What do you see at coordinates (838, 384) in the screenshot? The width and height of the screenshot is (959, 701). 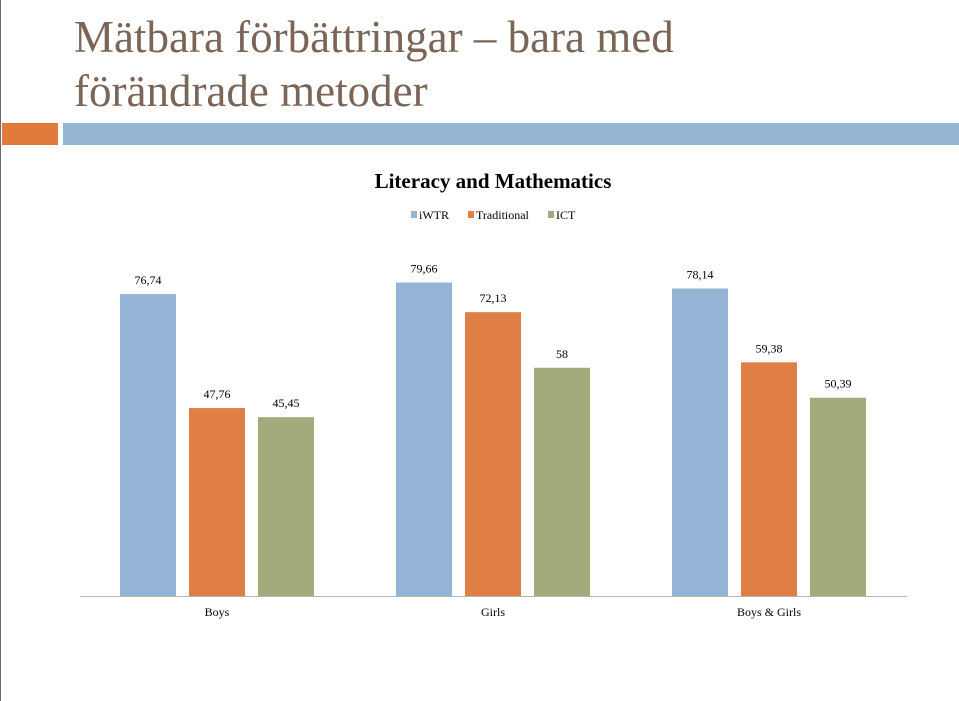 I see `data-label-ict-boys-and-girls: 50,39` at bounding box center [838, 384].